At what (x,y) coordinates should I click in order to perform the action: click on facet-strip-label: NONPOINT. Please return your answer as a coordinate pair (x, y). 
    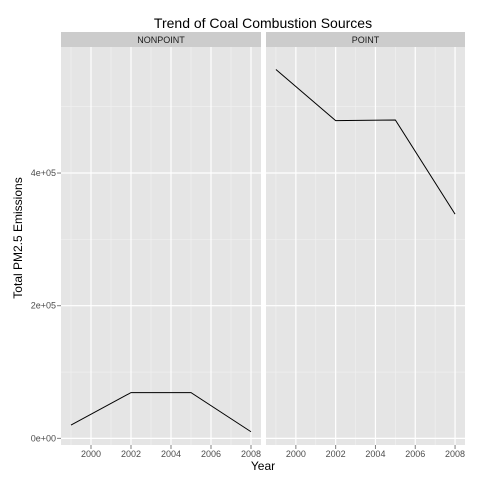
    Looking at the image, I should click on (161, 40).